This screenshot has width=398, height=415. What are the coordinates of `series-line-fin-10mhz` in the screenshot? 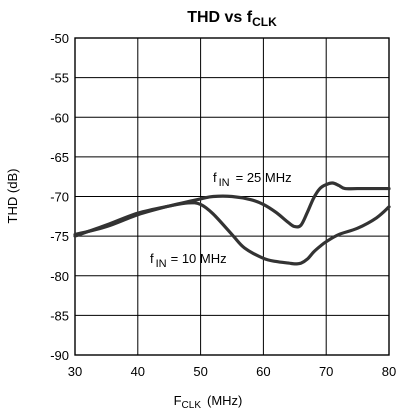 It's located at (232, 233).